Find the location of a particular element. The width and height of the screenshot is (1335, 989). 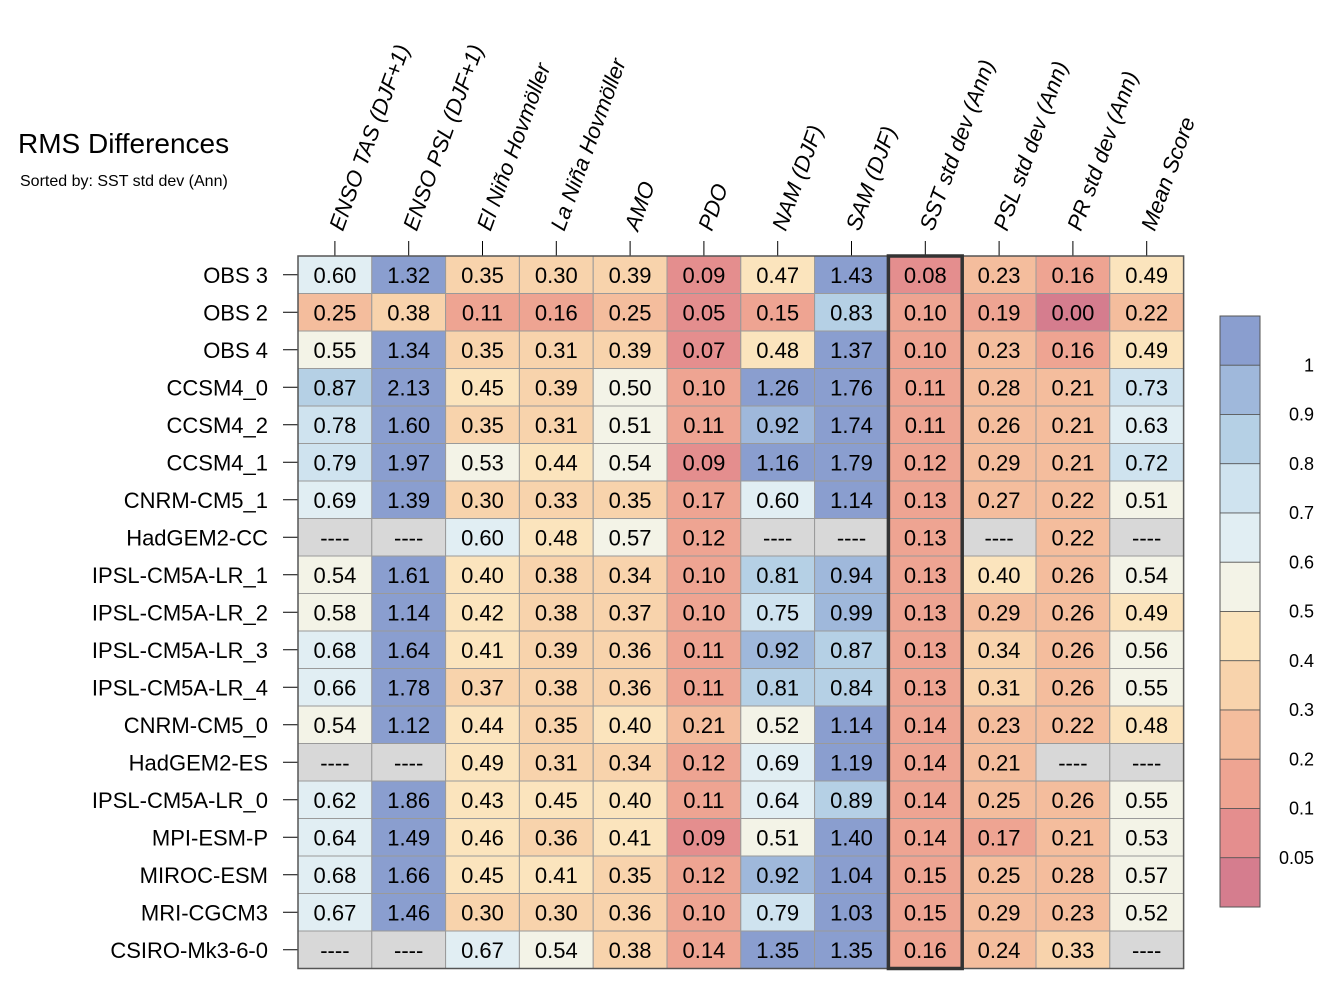

row-label-mri-cgcm3: MRI-CGCM3 is located at coordinates (204, 912).